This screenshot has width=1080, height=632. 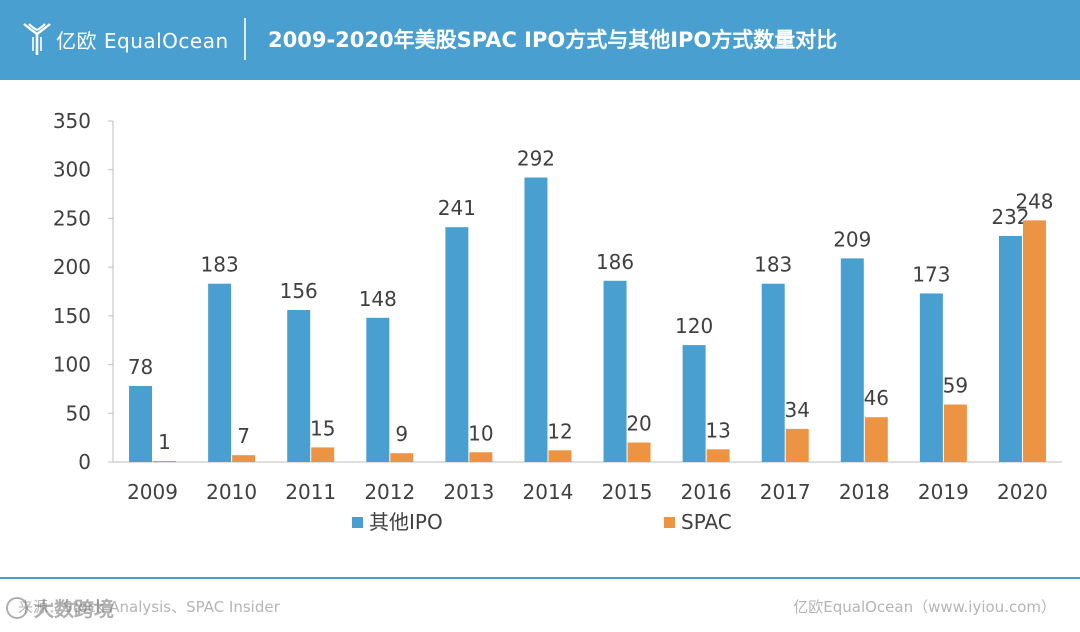 What do you see at coordinates (231, 492) in the screenshot?
I see `x-tick-label: 2010` at bounding box center [231, 492].